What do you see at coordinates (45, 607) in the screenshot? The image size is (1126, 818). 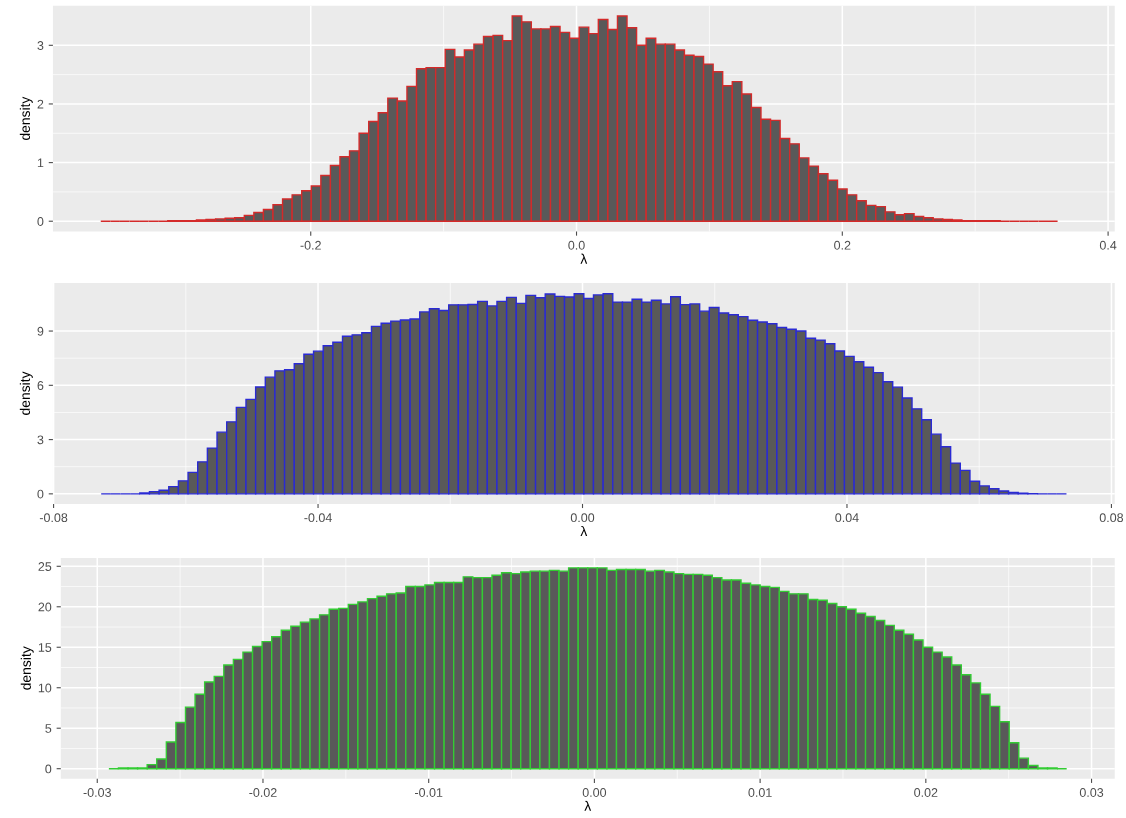 I see `y-tick-label: 20` at bounding box center [45, 607].